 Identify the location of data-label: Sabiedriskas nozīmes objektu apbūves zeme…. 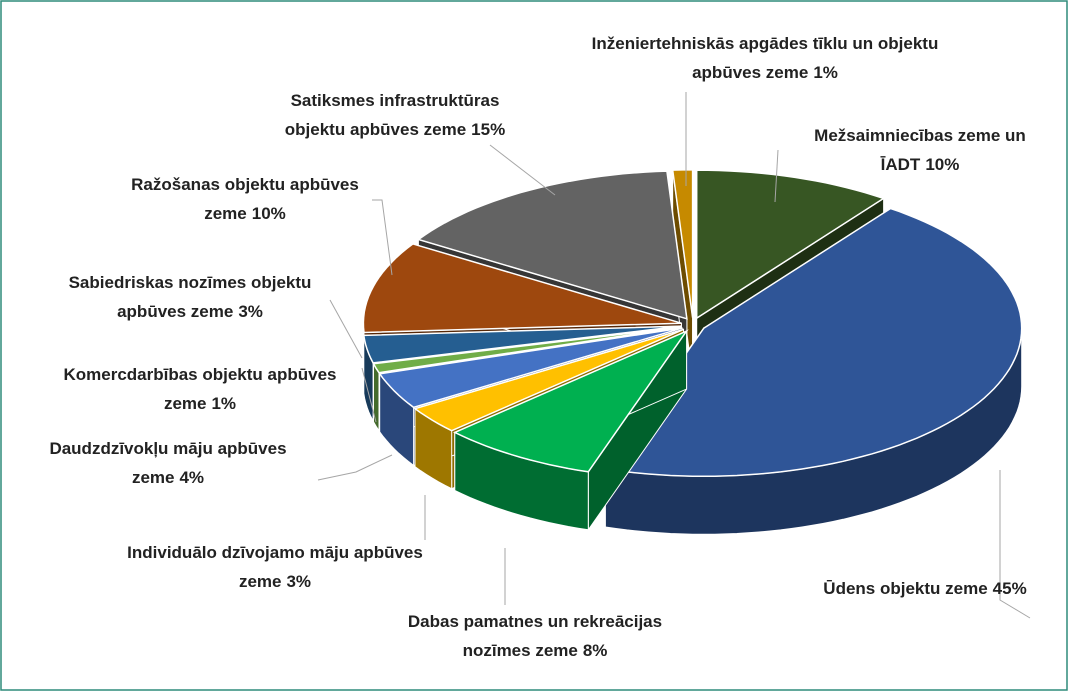
(190, 297).